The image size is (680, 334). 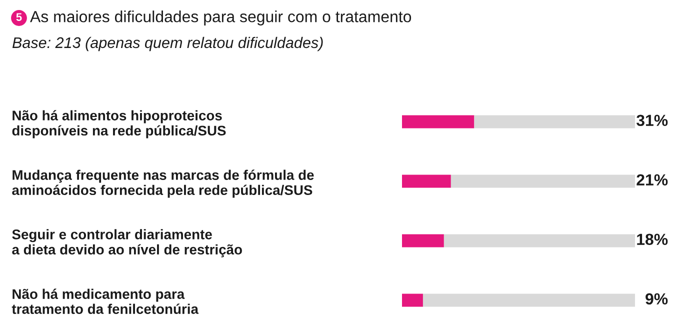 What do you see at coordinates (127, 243) in the screenshot?
I see `y-tick-label: Seguir e controlar diariamente a dieta devido ao nível de restrição` at bounding box center [127, 243].